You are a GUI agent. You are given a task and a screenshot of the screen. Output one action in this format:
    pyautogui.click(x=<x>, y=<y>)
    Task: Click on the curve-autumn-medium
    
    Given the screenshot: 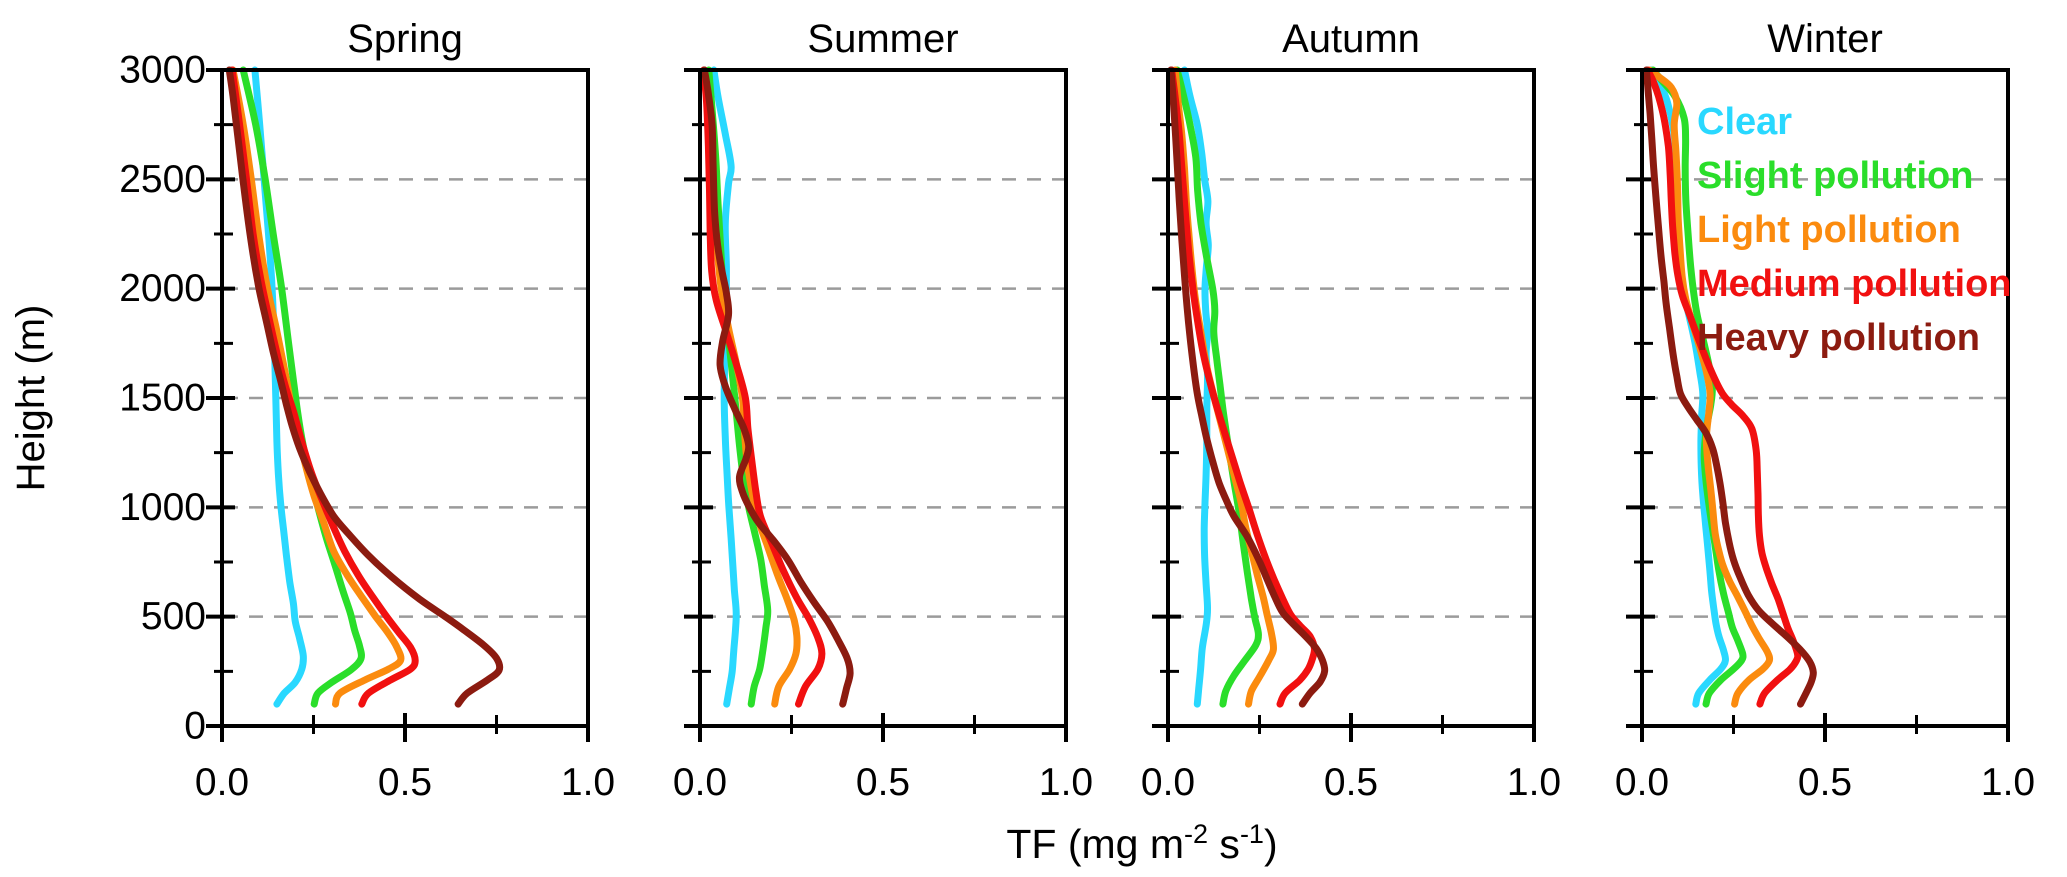 What is the action you would take?
    pyautogui.click(x=1243, y=387)
    